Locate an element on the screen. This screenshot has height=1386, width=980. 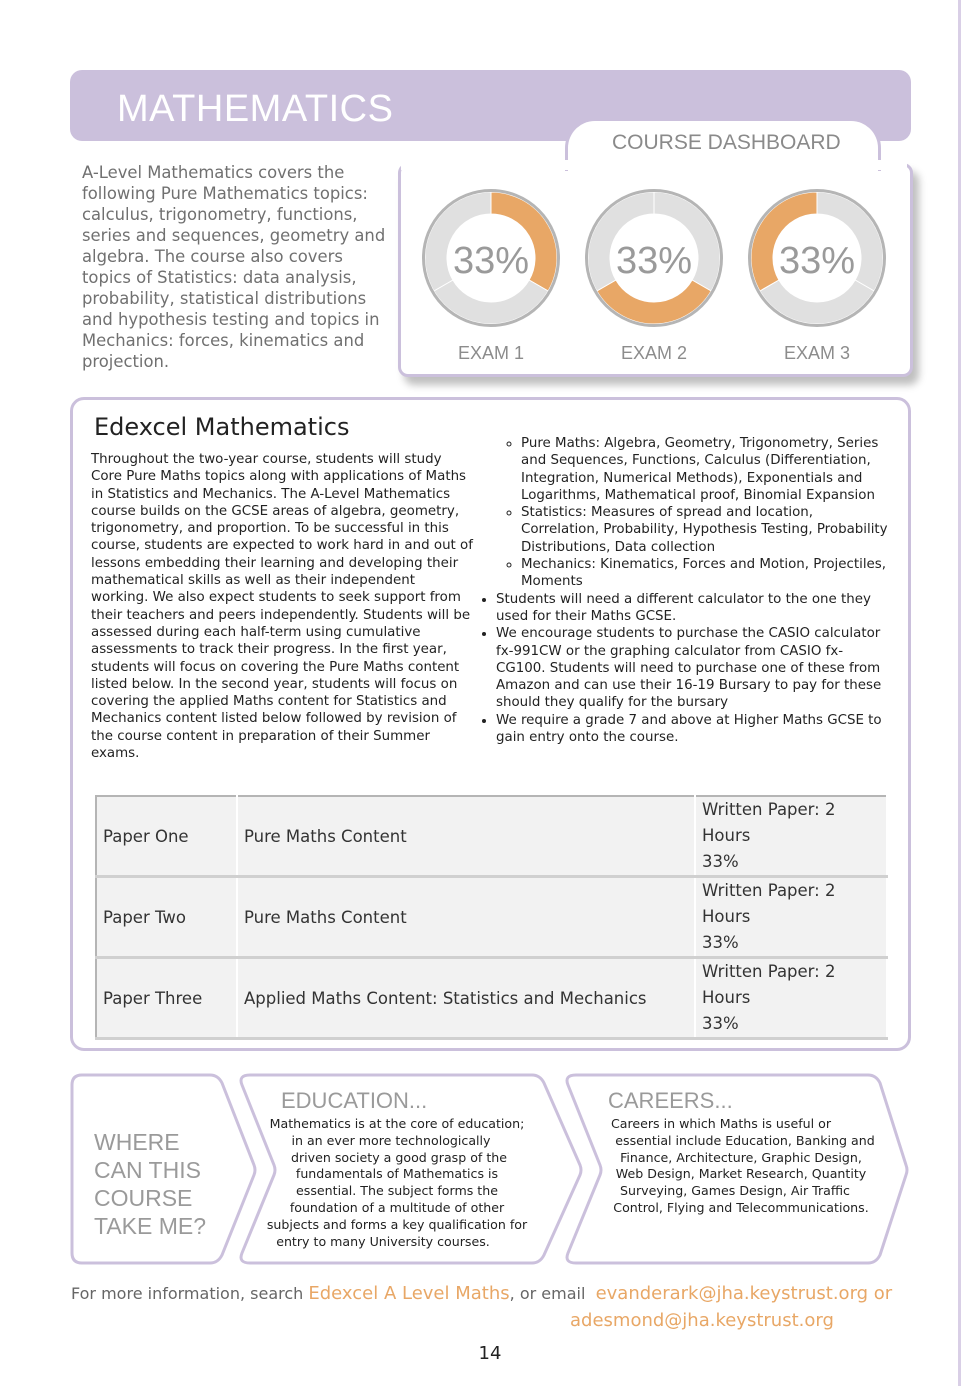
section-heading: Edexcel Mathematics is located at coordinates (222, 427).